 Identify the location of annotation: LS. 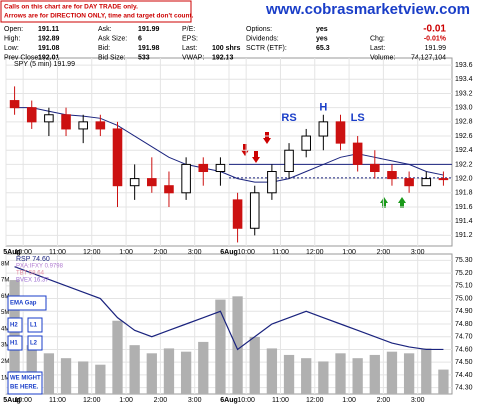
(358, 118).